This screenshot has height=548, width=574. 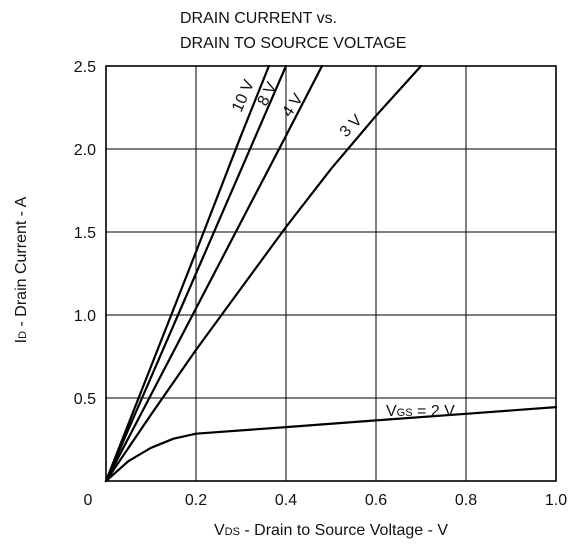 I want to click on curve-label-2v-subscript: GS, so click(x=405, y=413).